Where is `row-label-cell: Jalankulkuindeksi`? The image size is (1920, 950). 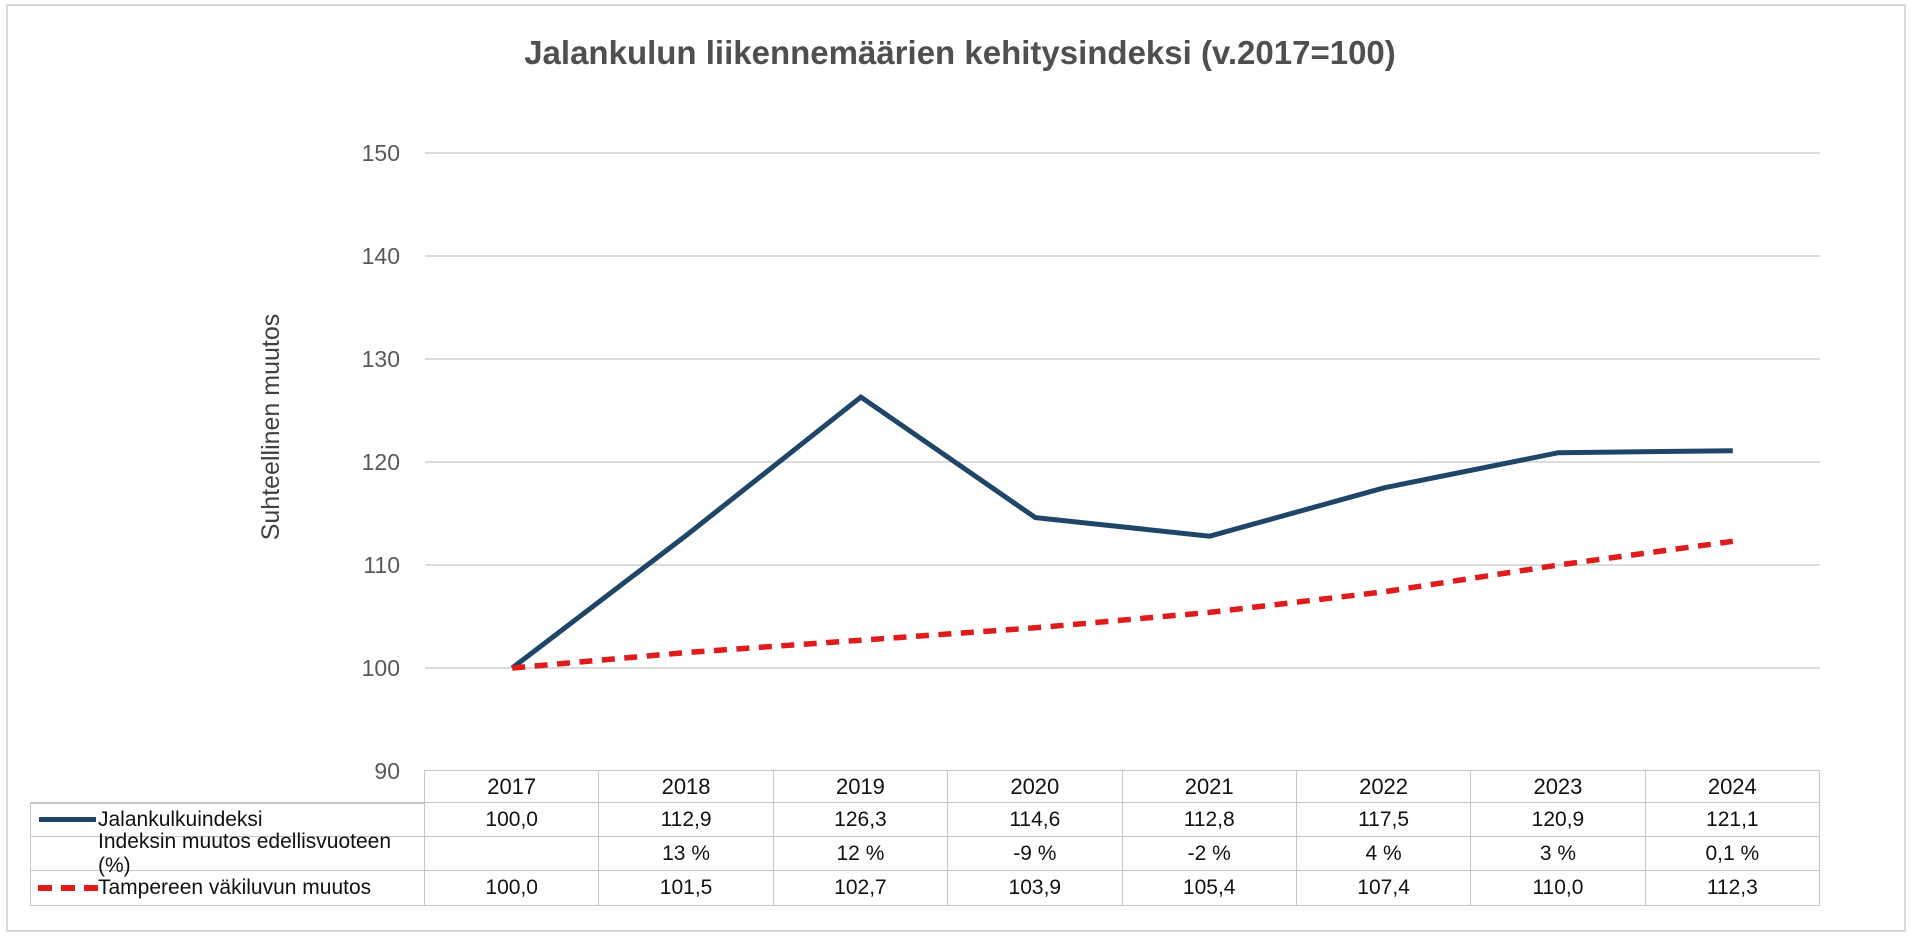
row-label-cell: Jalankulkuindeksi is located at coordinates (227, 820).